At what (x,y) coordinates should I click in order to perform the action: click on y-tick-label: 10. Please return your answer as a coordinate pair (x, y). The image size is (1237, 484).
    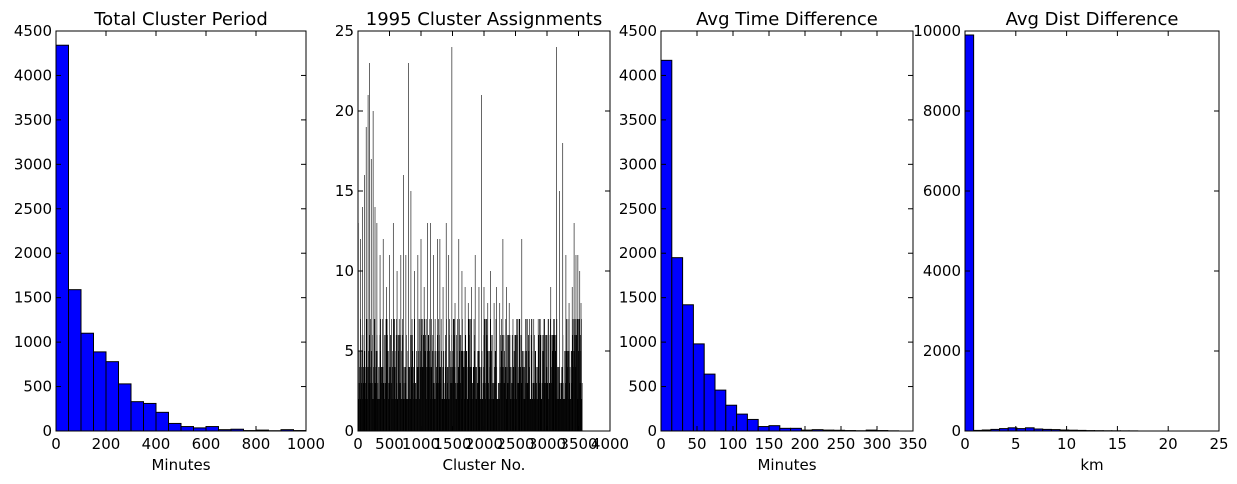
    Looking at the image, I should click on (344, 271).